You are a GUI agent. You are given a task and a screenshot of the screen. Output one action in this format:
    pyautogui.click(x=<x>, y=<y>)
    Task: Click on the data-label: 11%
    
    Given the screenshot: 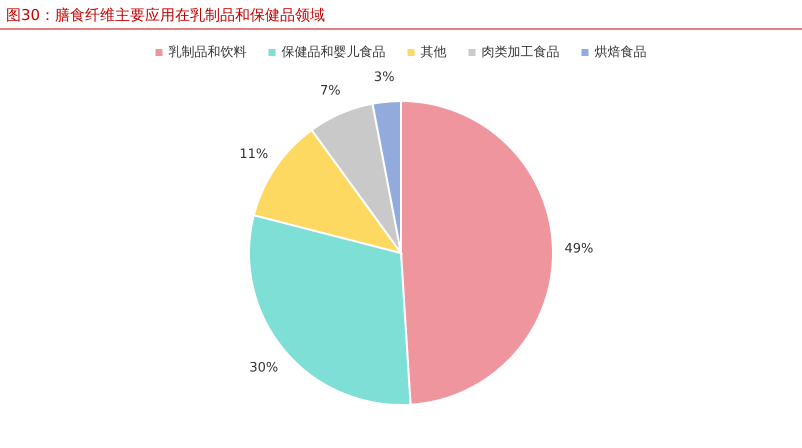 What is the action you would take?
    pyautogui.click(x=253, y=154)
    